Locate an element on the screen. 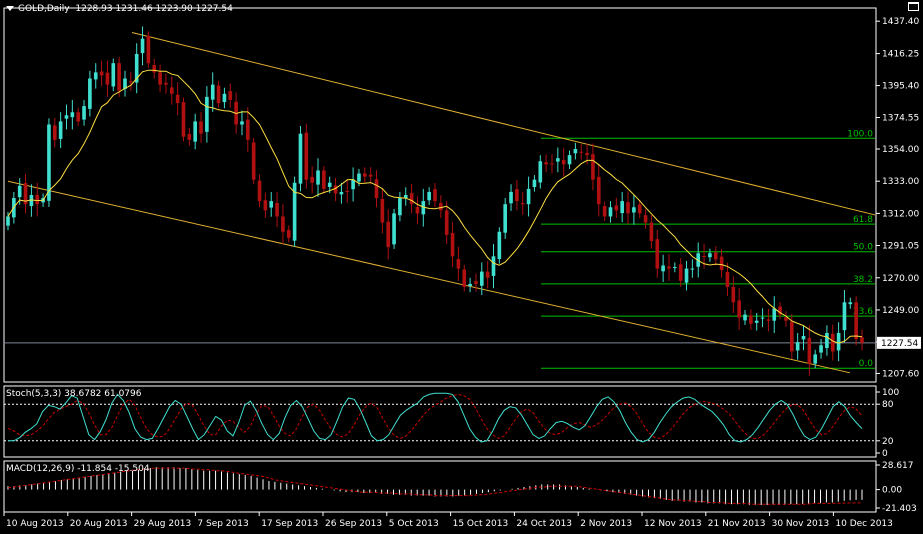  macd-pane is located at coordinates (435, 486).